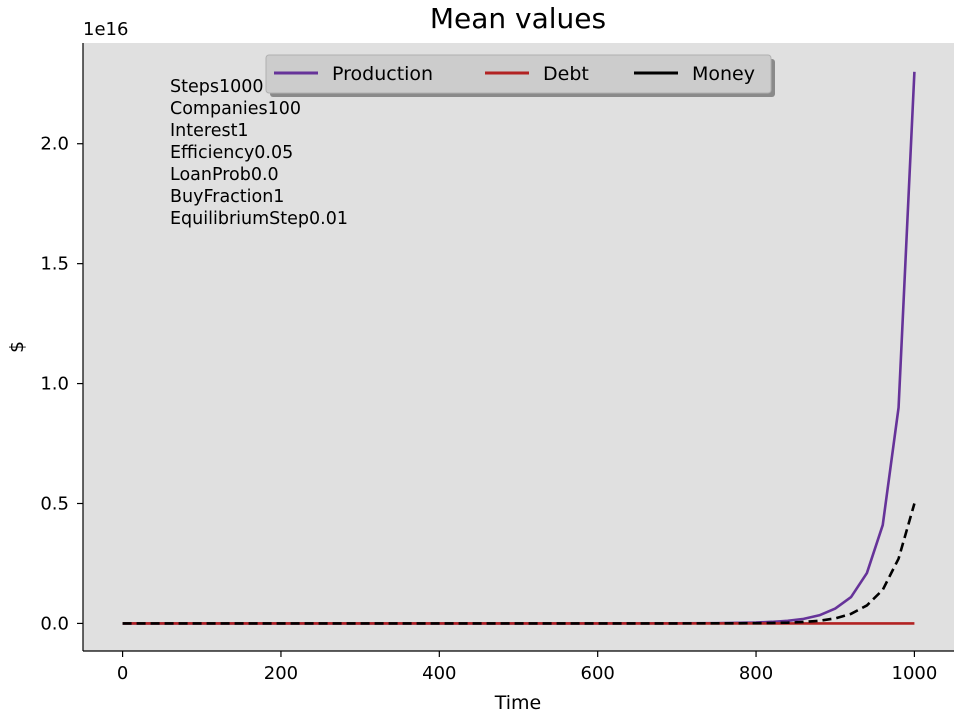  Describe the element at coordinates (598, 673) in the screenshot. I see `x-tick-label: 600` at that location.